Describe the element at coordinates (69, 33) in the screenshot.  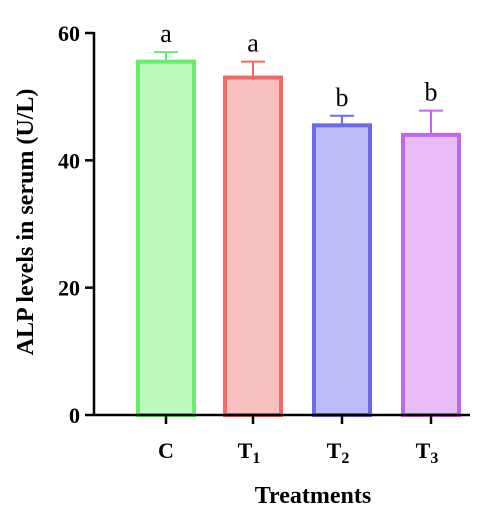
I see `y-tick-label: 60` at that location.